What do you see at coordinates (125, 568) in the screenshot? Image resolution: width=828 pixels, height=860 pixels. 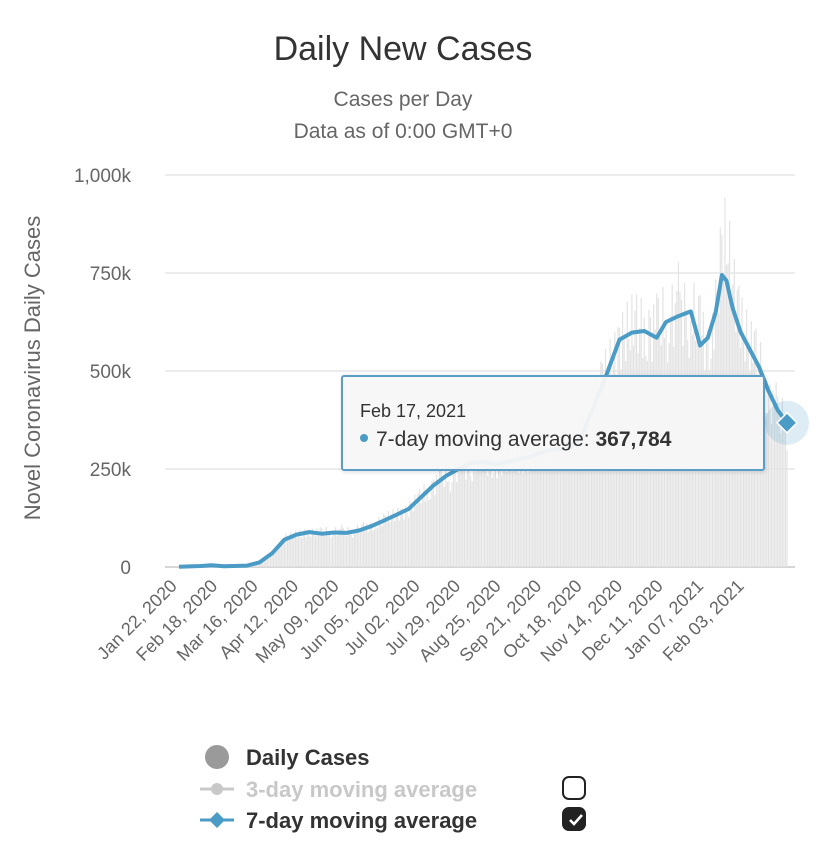 I see `y-tick-label: 0` at bounding box center [125, 568].